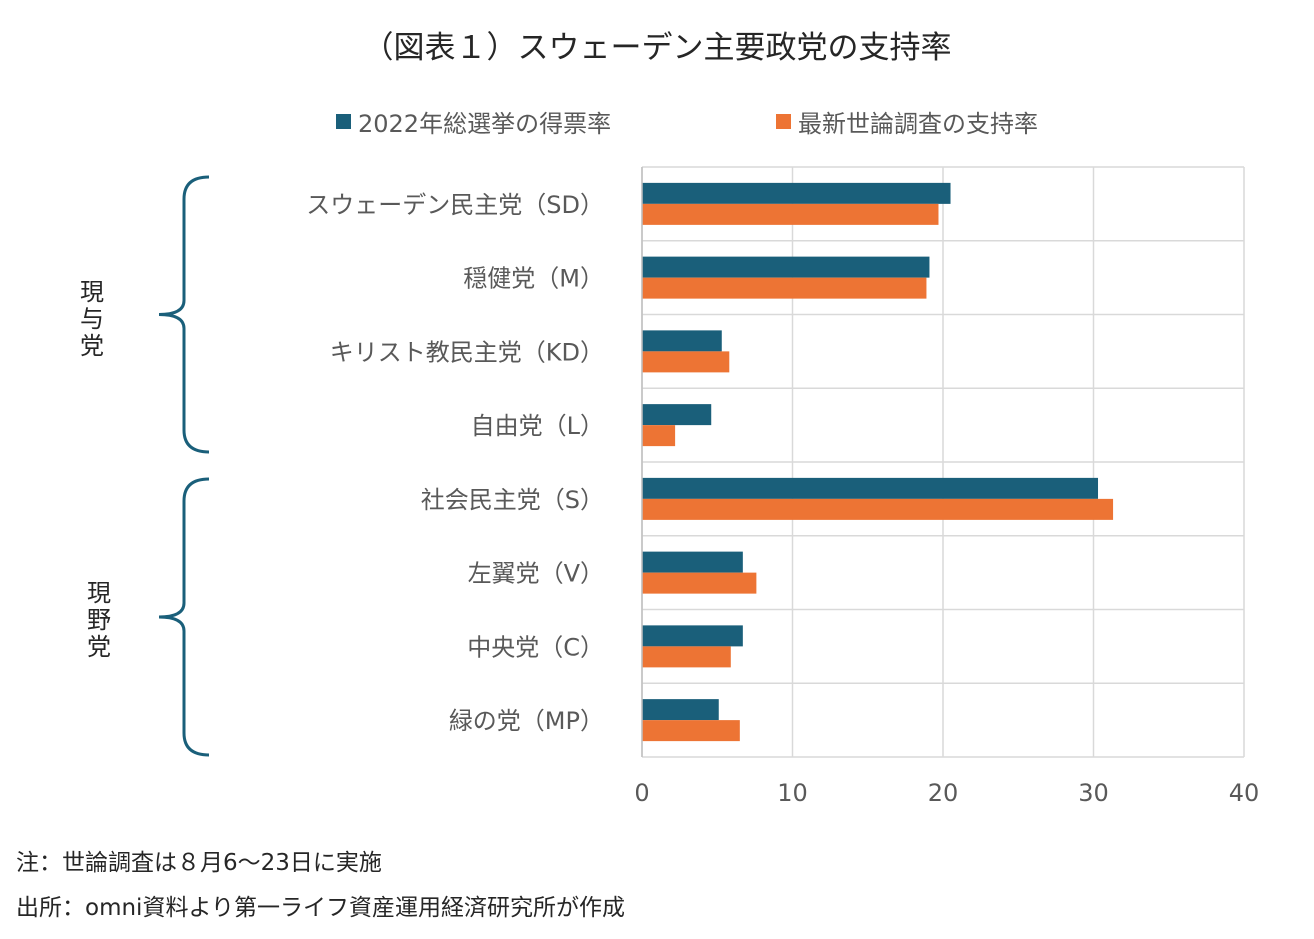  What do you see at coordinates (792, 793) in the screenshot?
I see `x-tick-label: 10` at bounding box center [792, 793].